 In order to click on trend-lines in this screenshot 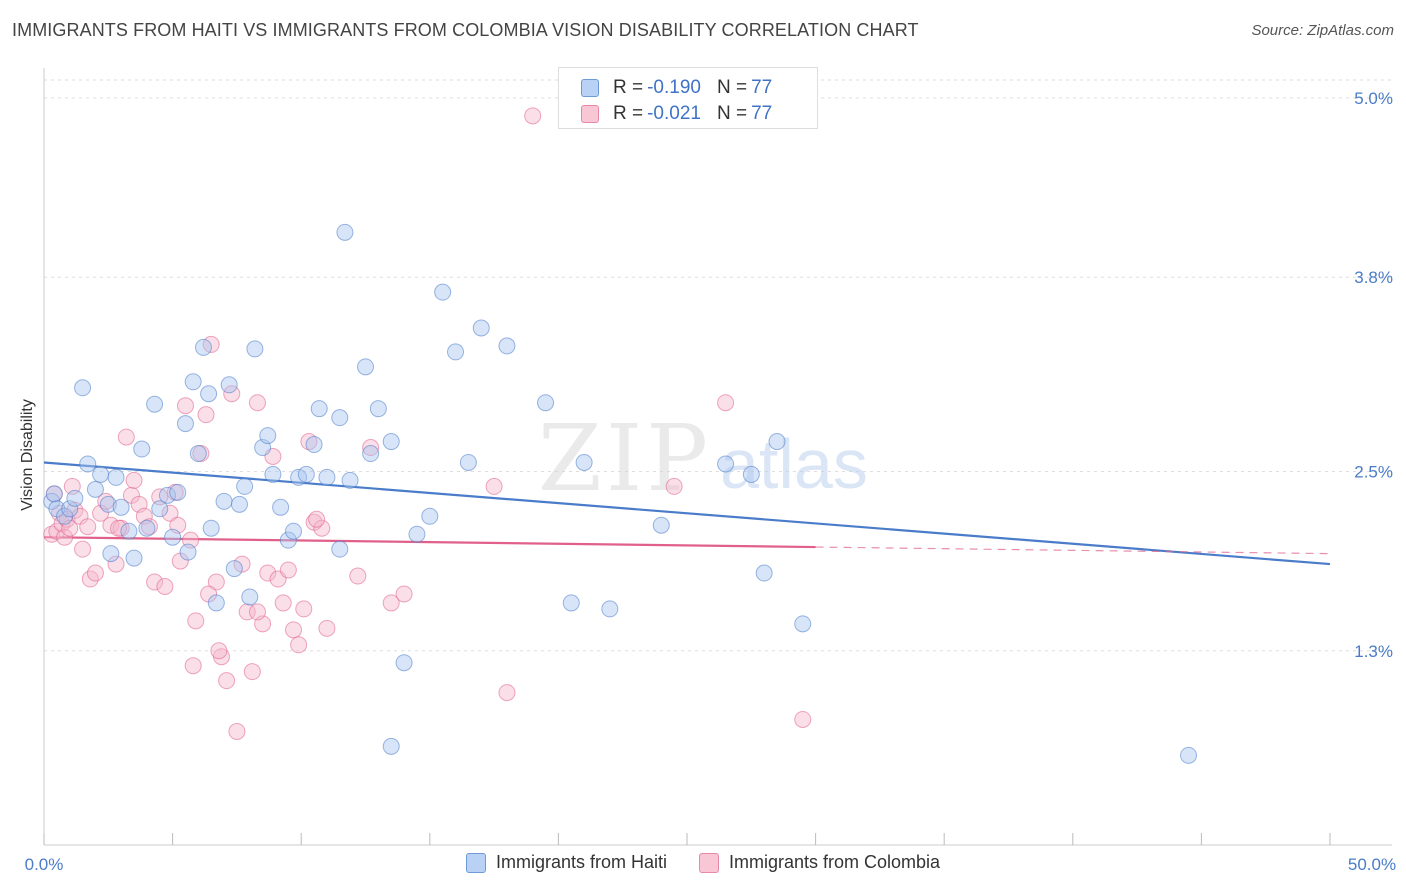, I will do `click(687, 513)`.